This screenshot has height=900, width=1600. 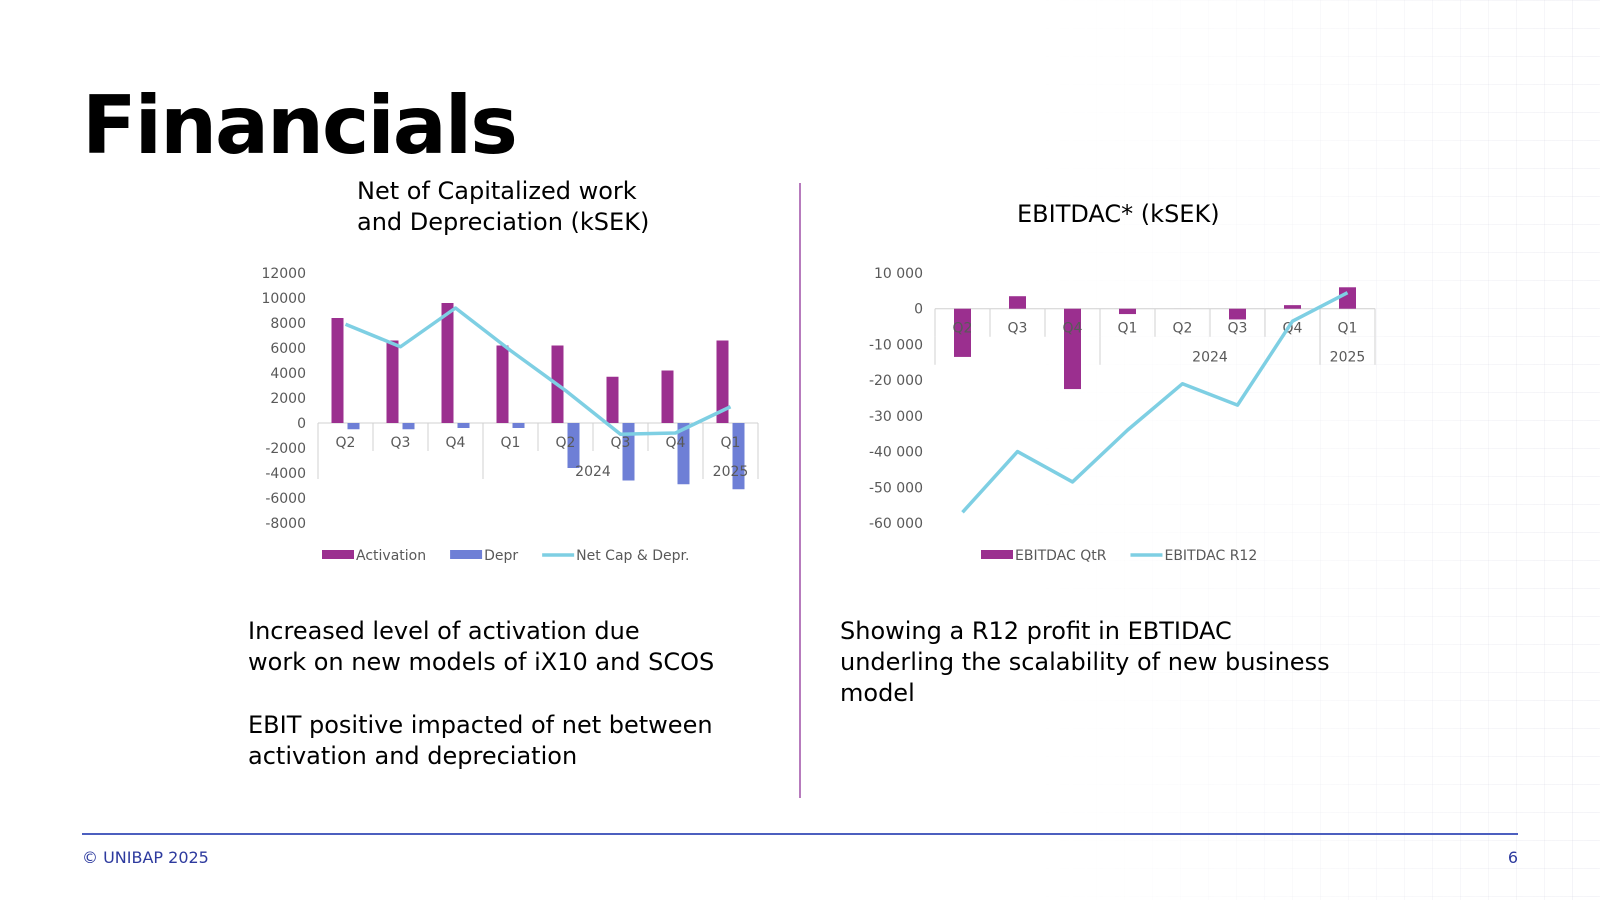 I want to click on right-chart-title-line-1: EBITDAC* (kSEK), so click(x=1118, y=214).